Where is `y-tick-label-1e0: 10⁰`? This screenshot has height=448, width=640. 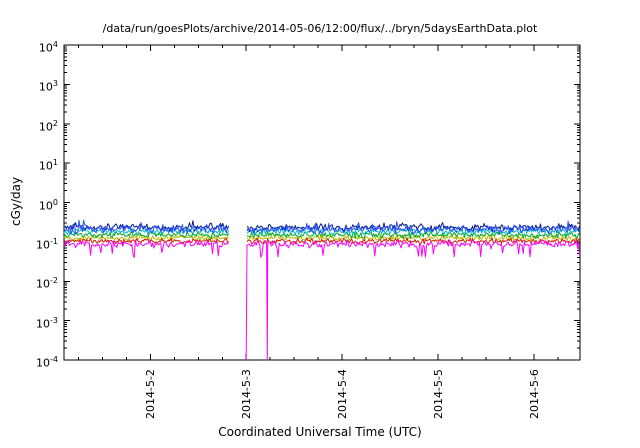
y-tick-label-1e0: 10⁰ is located at coordinates (48, 205).